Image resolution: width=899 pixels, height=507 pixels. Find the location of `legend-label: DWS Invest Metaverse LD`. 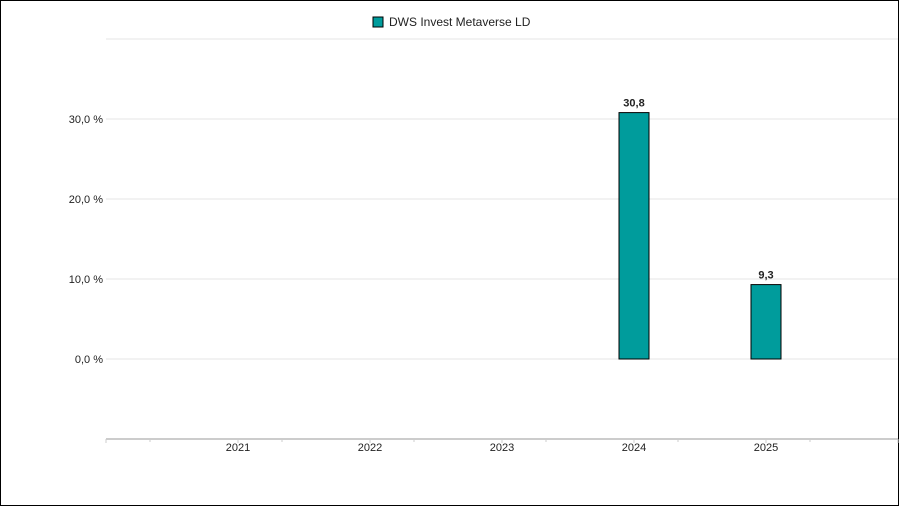

legend-label: DWS Invest Metaverse LD is located at coordinates (460, 22).